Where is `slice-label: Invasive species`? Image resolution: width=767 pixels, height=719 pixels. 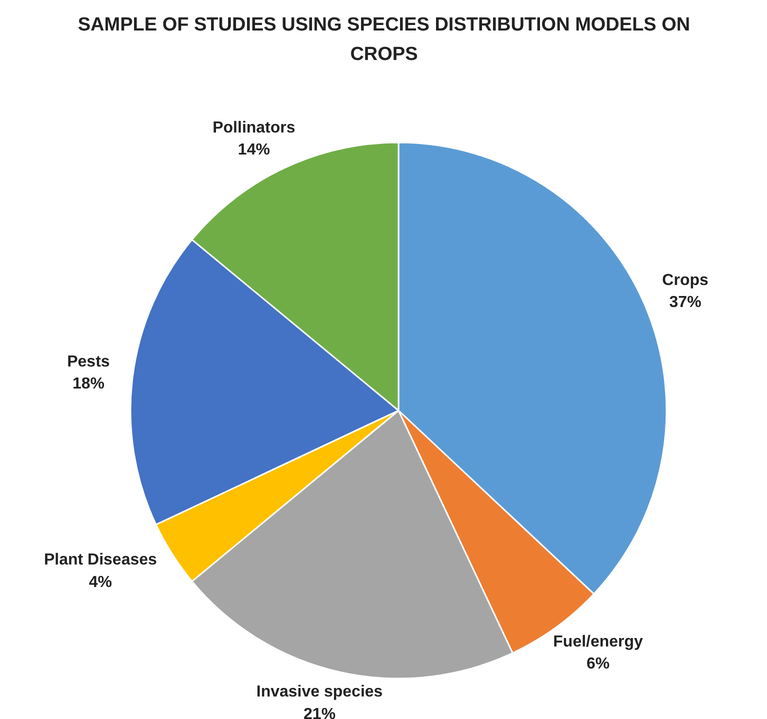 slice-label: Invasive species is located at coordinates (319, 692).